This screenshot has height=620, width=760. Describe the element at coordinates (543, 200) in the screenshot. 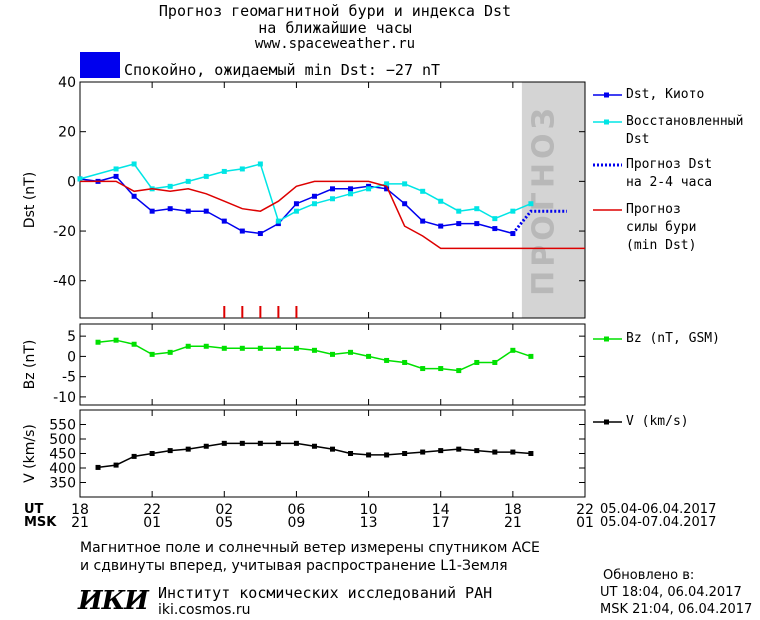

I see `forecast-band-label: ПРОГНОЗ` at that location.